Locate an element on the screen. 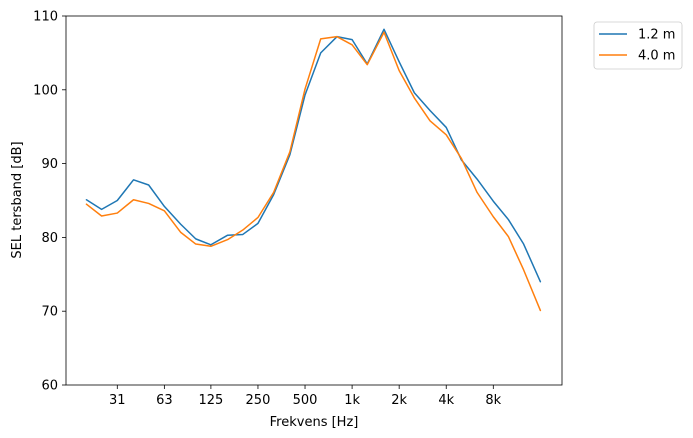 This screenshot has height=438, width=693. legend-label-0: 1.2 m is located at coordinates (656, 35).